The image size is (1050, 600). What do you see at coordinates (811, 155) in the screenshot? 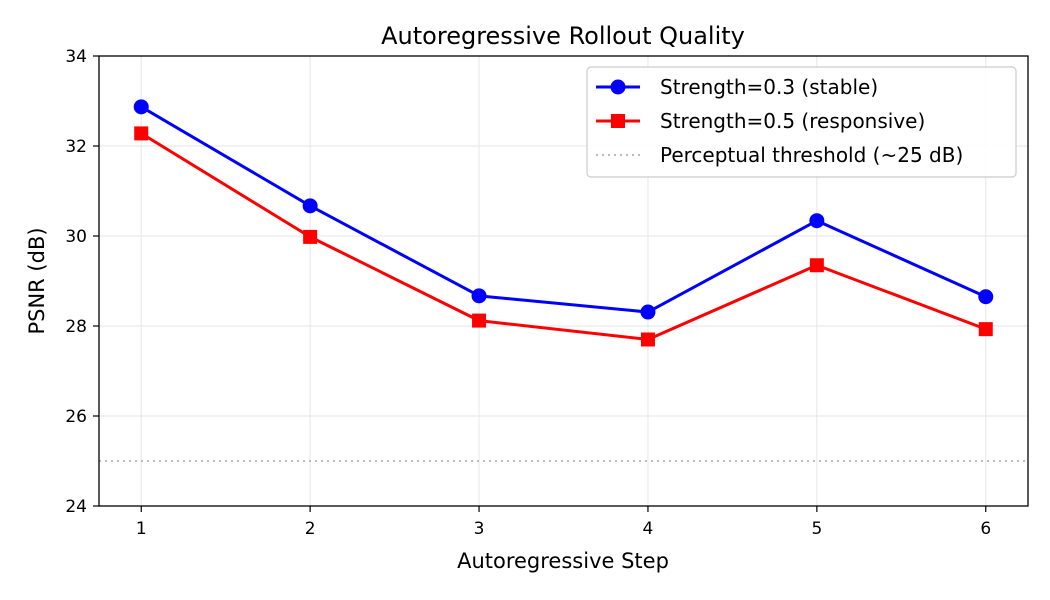
I see `legend-label: Perceptual threshold (~25 dB)` at bounding box center [811, 155].